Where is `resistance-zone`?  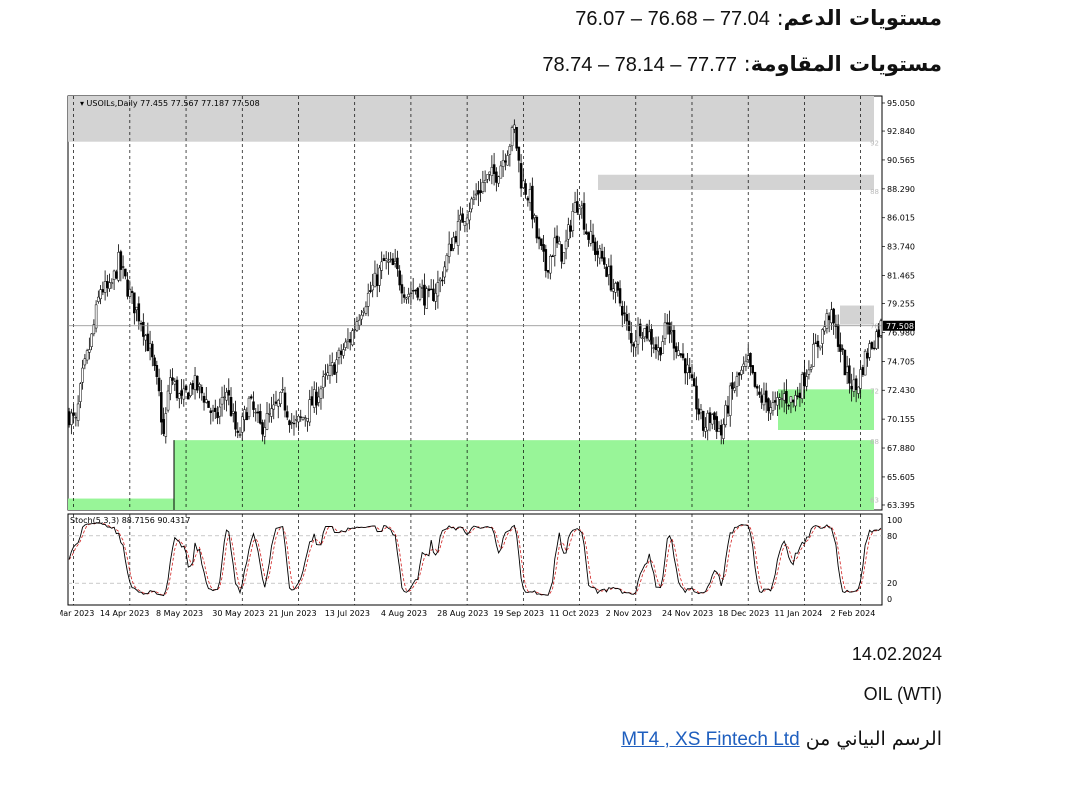
resistance-zone is located at coordinates (857, 315).